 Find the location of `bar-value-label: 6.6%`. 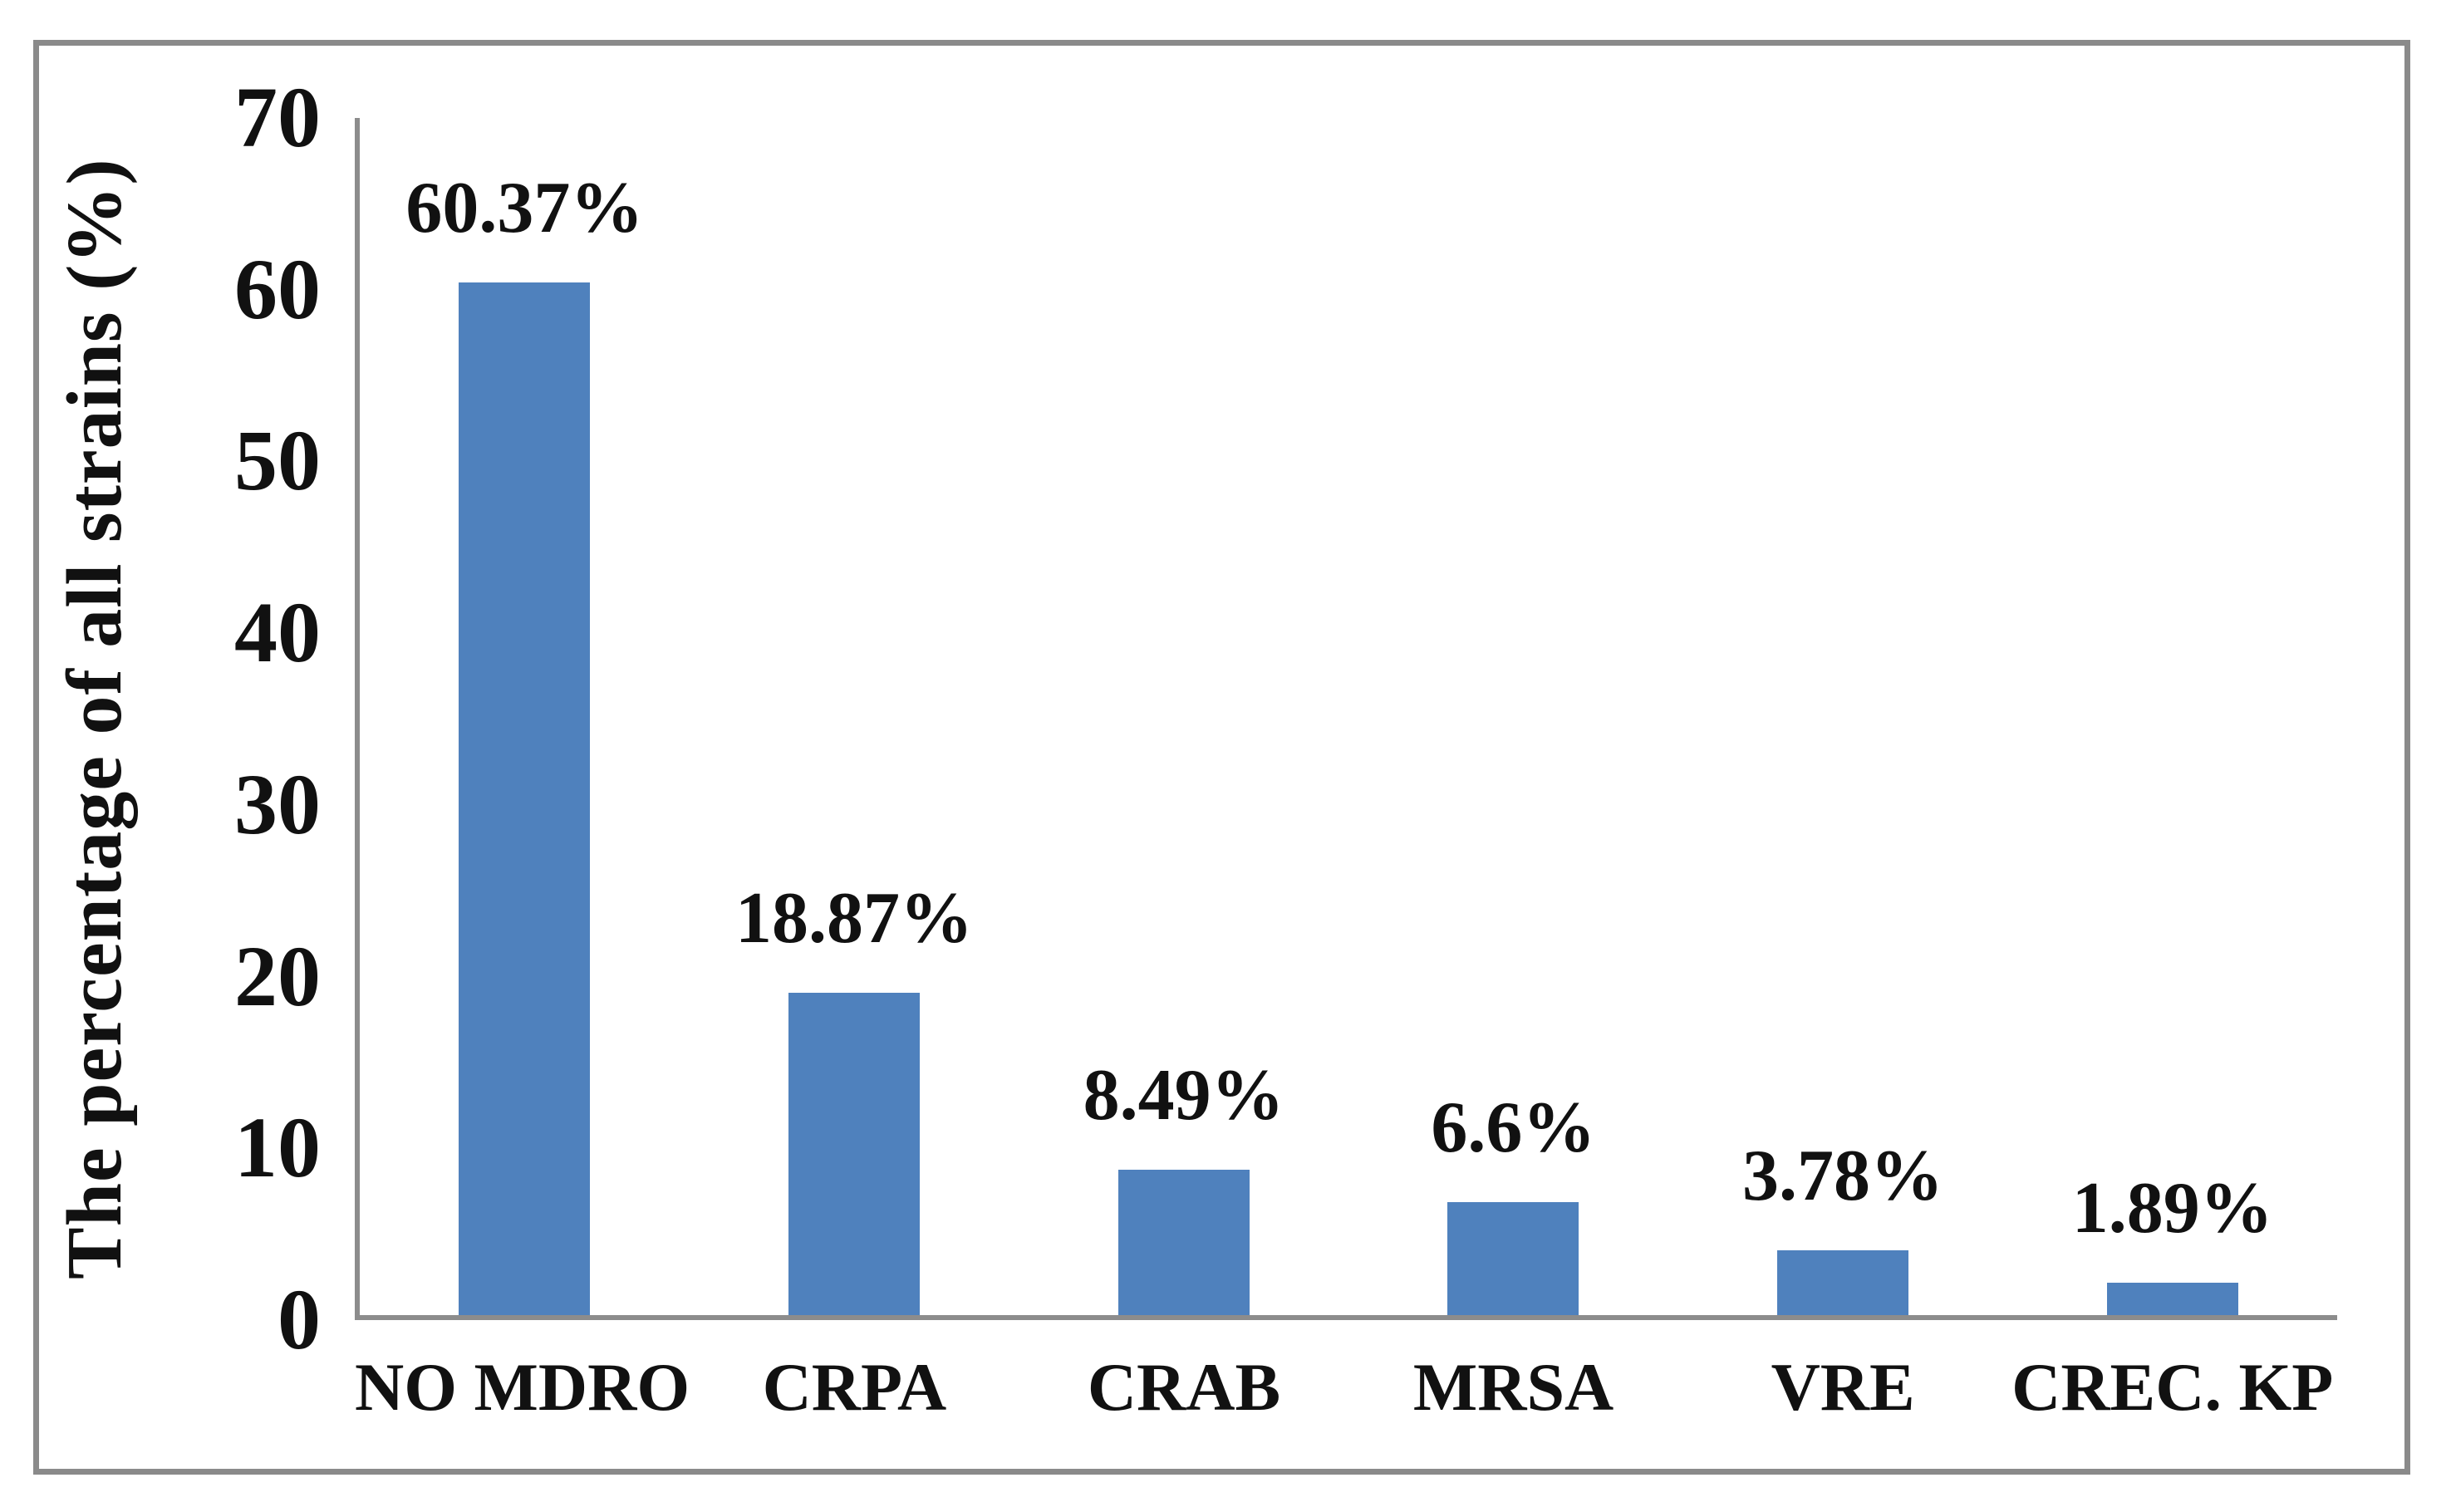

bar-value-label: 6.6% is located at coordinates (1513, 1128).